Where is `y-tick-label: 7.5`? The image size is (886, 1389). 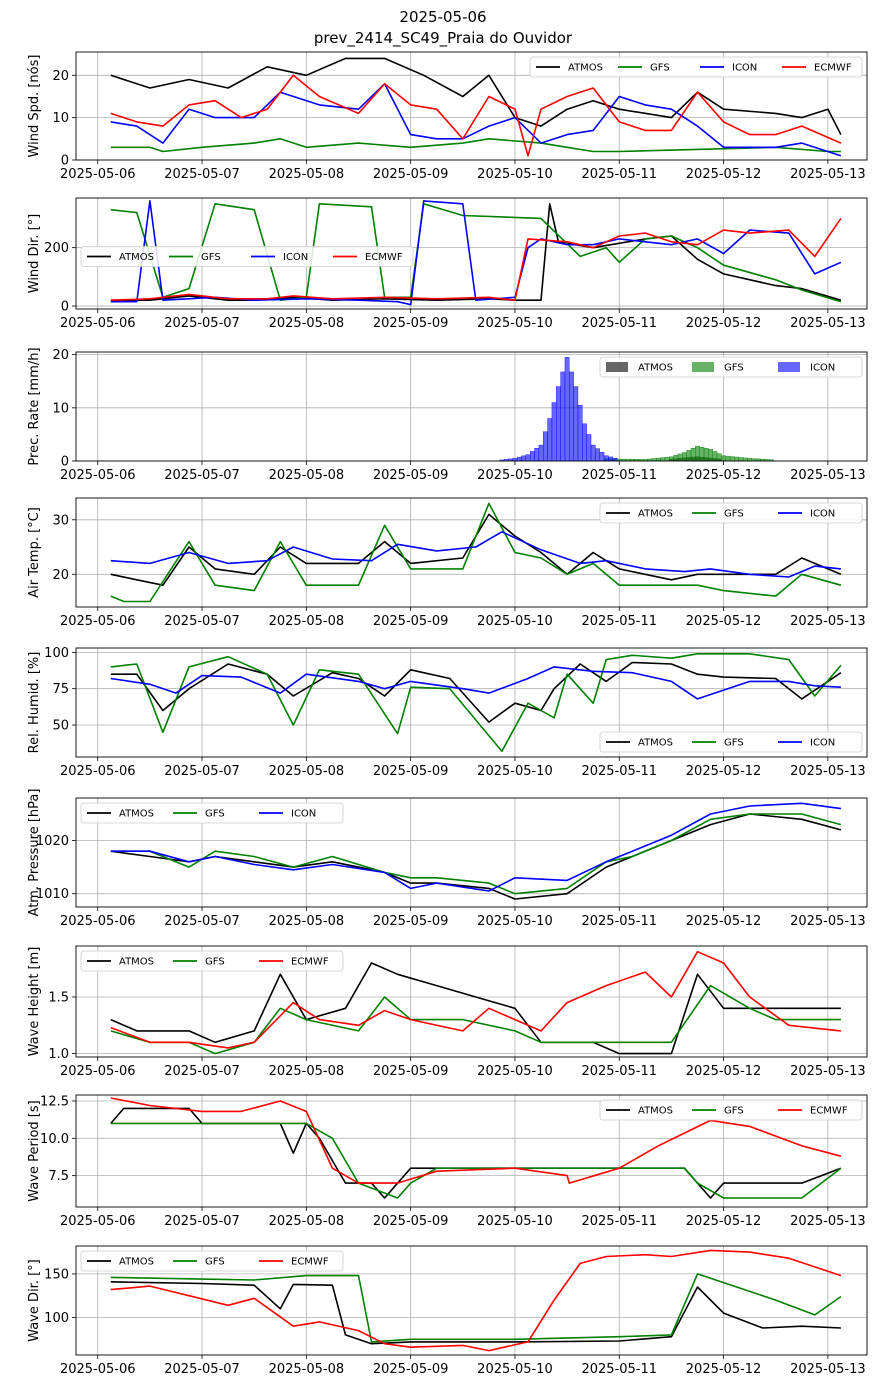 y-tick-label: 7.5 is located at coordinates (58, 1176).